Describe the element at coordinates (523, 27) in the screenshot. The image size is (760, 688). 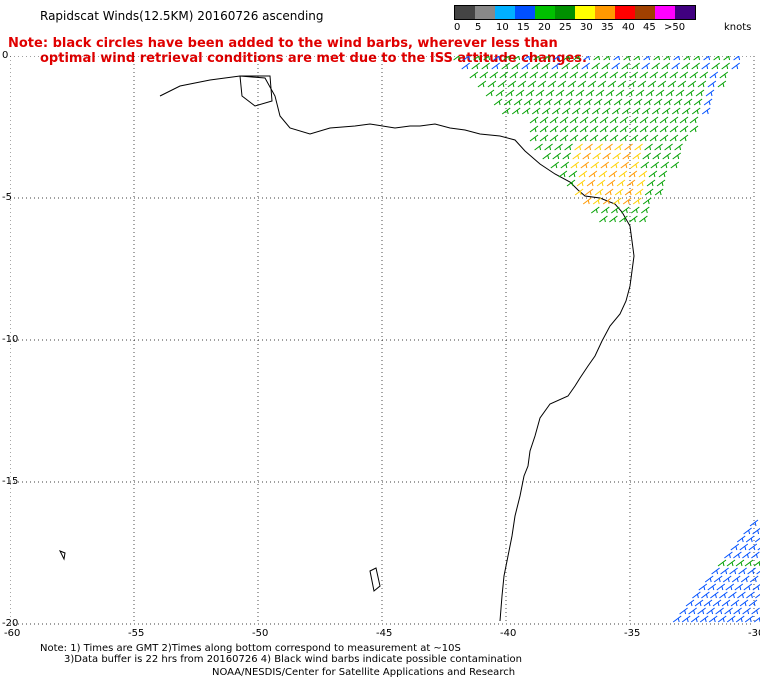
I see `legend-label: 15` at that location.